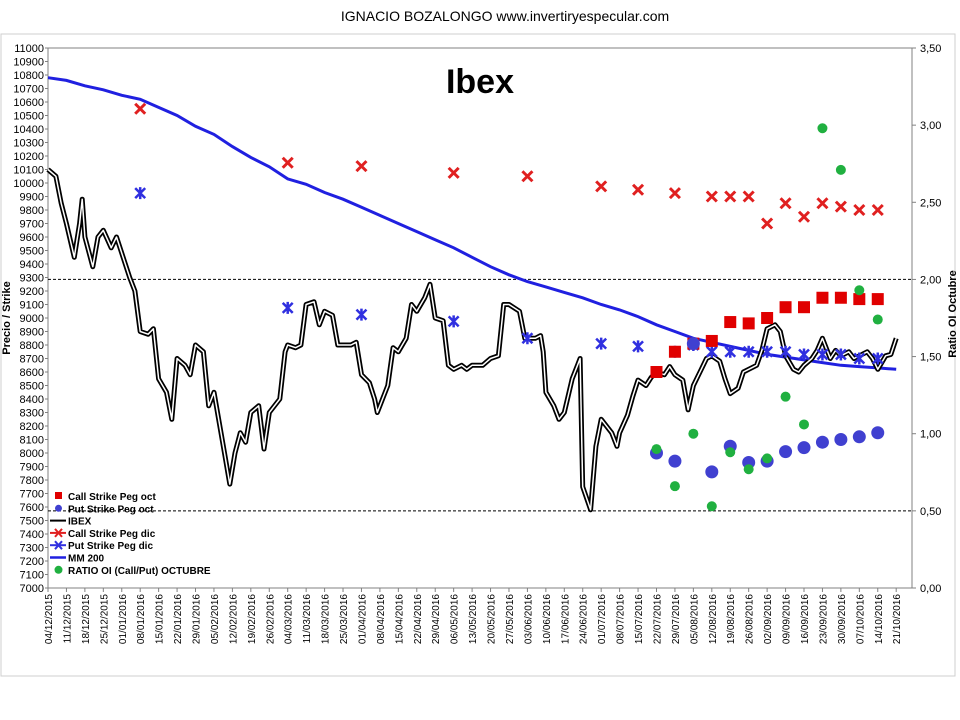  I want to click on x-tick-label: 08/01/2016, so click(141, 619).